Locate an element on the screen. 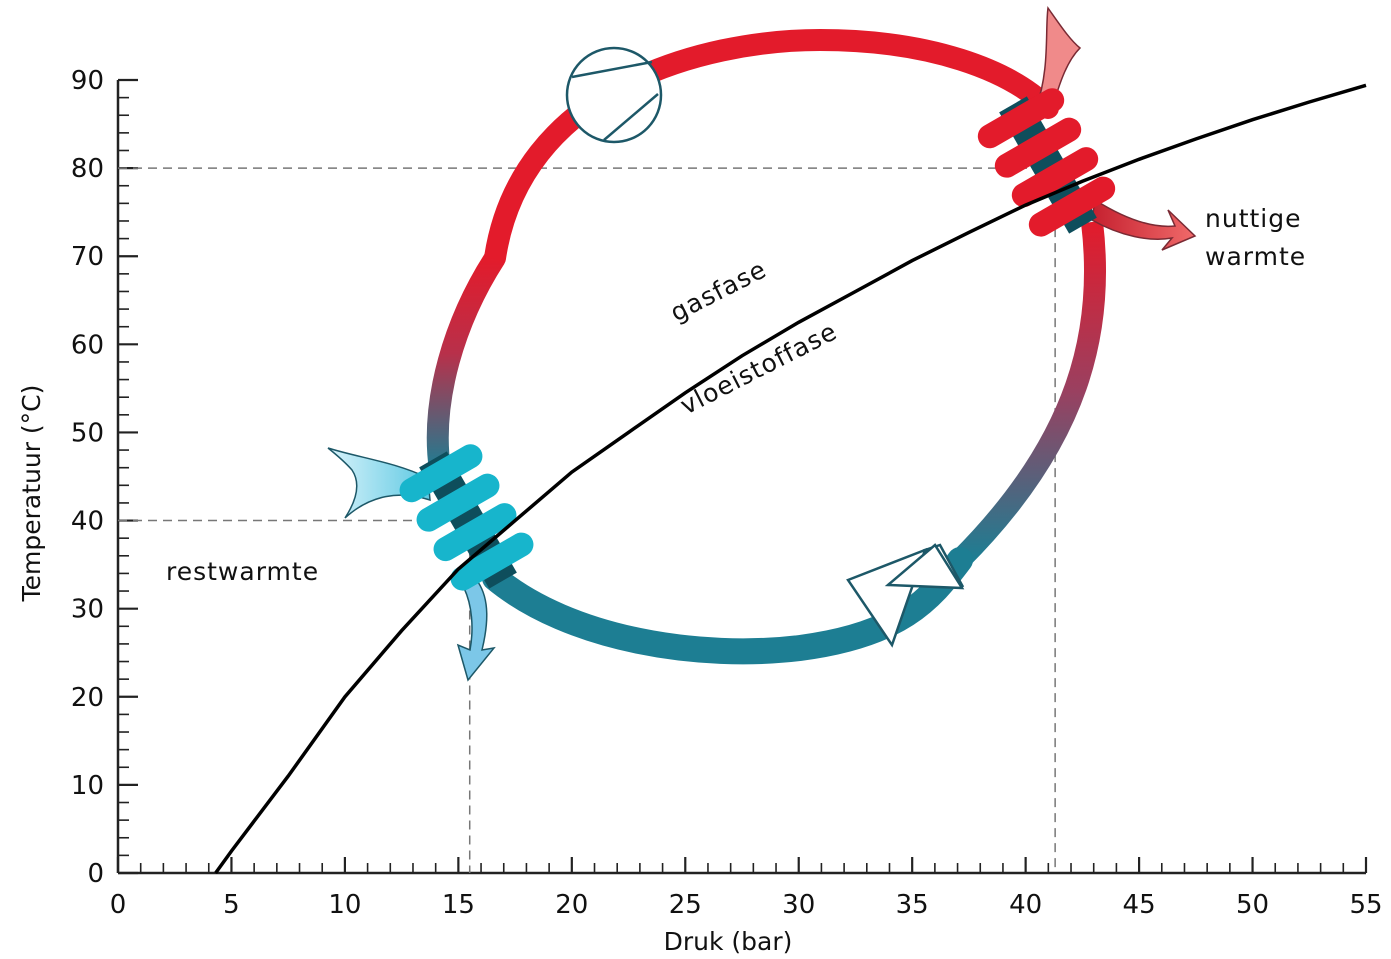  x-tick-label: 20 is located at coordinates (571, 905).